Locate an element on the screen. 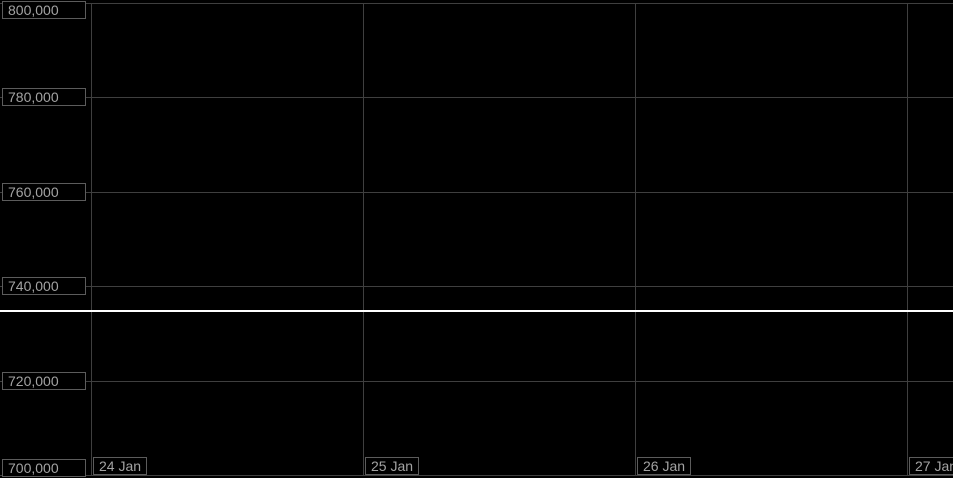  y-axis-tick-label: 720,000 is located at coordinates (44, 381).